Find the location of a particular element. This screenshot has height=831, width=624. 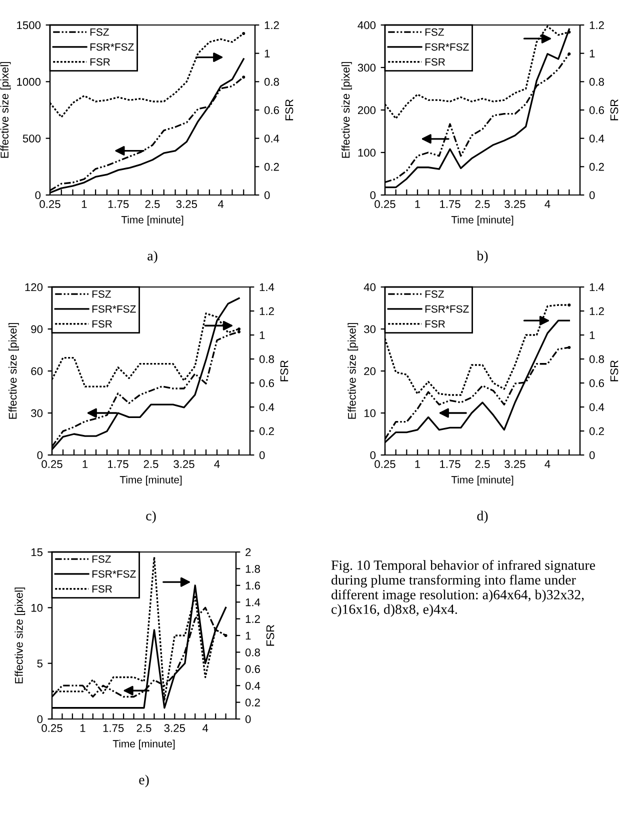

text: b) is located at coordinates (482, 257).